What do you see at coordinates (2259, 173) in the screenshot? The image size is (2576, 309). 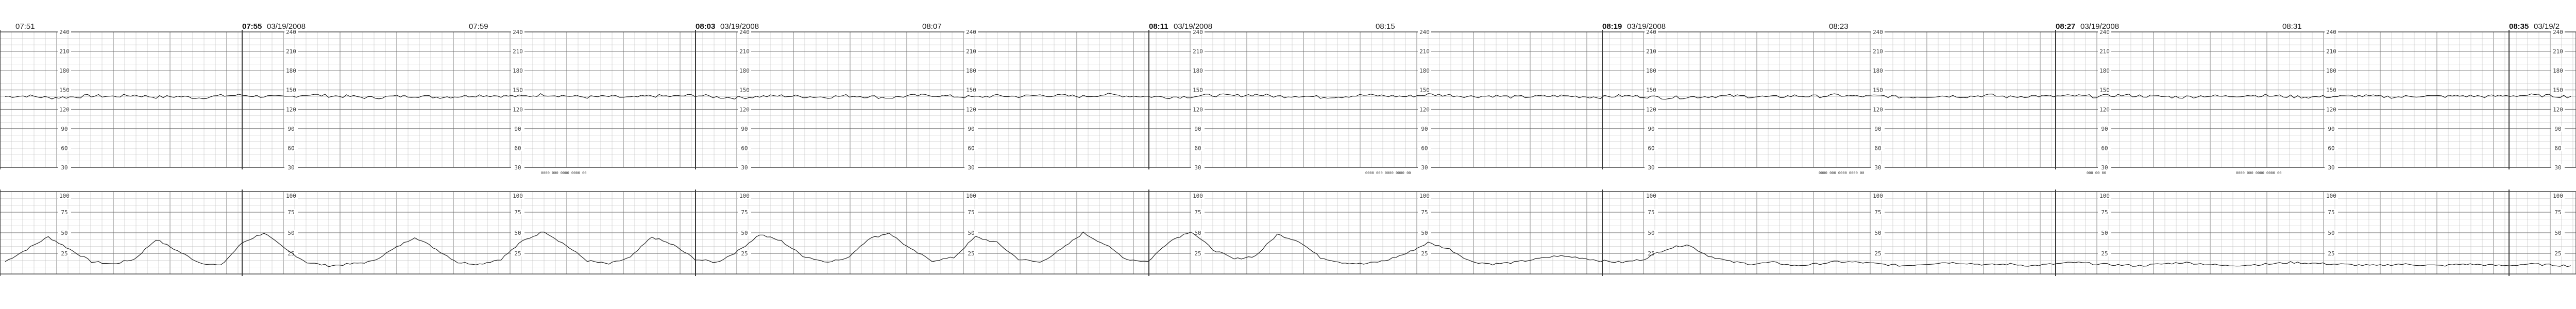 I see `chart-annotation: 0000 000 0000 0000 00` at bounding box center [2259, 173].